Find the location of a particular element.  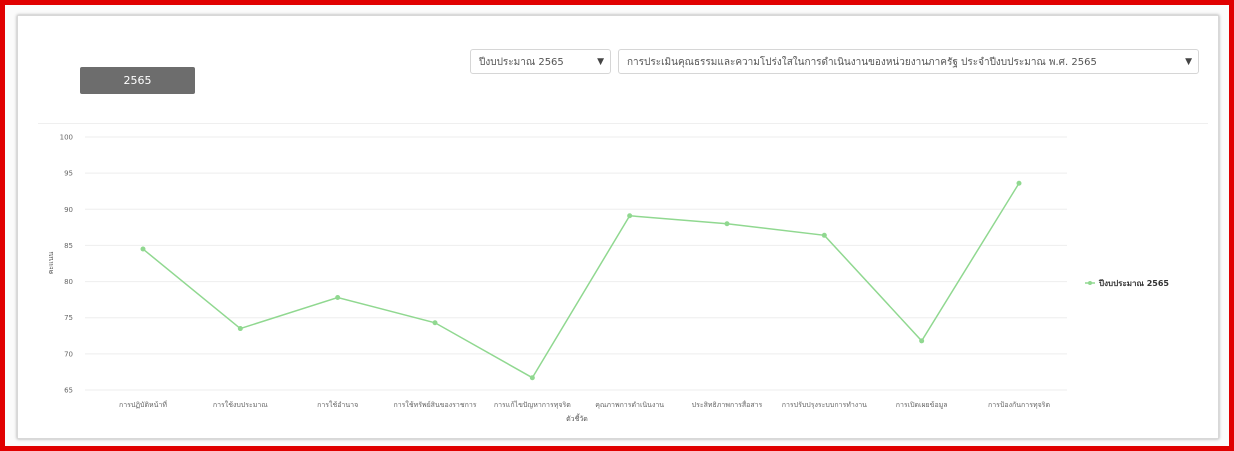

x-tick-label: การใช้งบประมาณ is located at coordinates (240, 404).